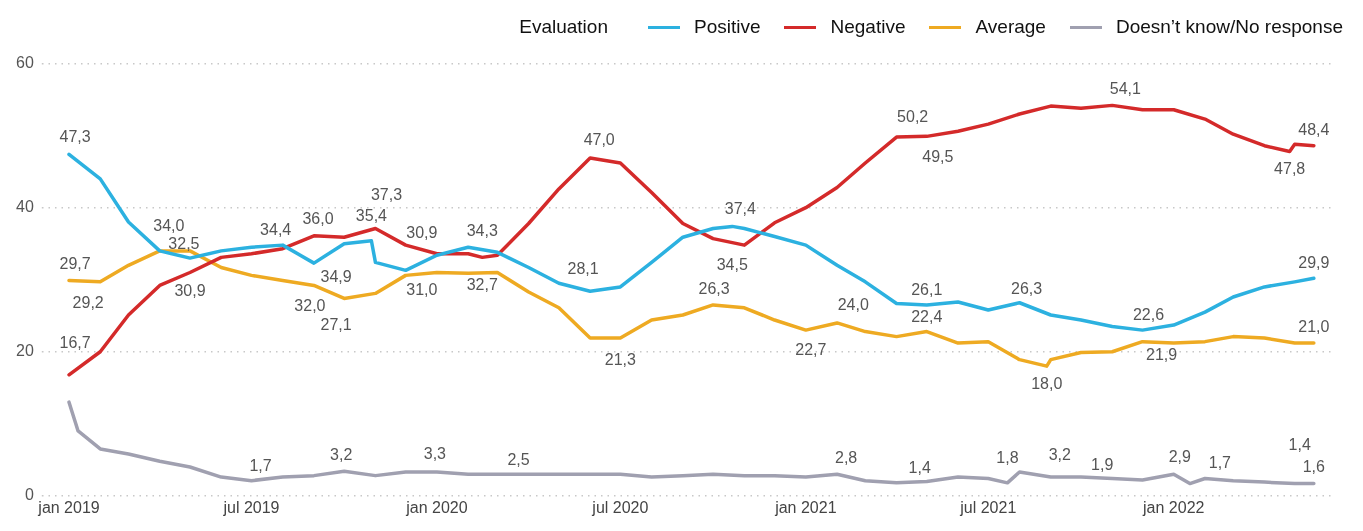 The image size is (1363, 531). I want to click on x-tick-label: jul 2021, so click(988, 507).